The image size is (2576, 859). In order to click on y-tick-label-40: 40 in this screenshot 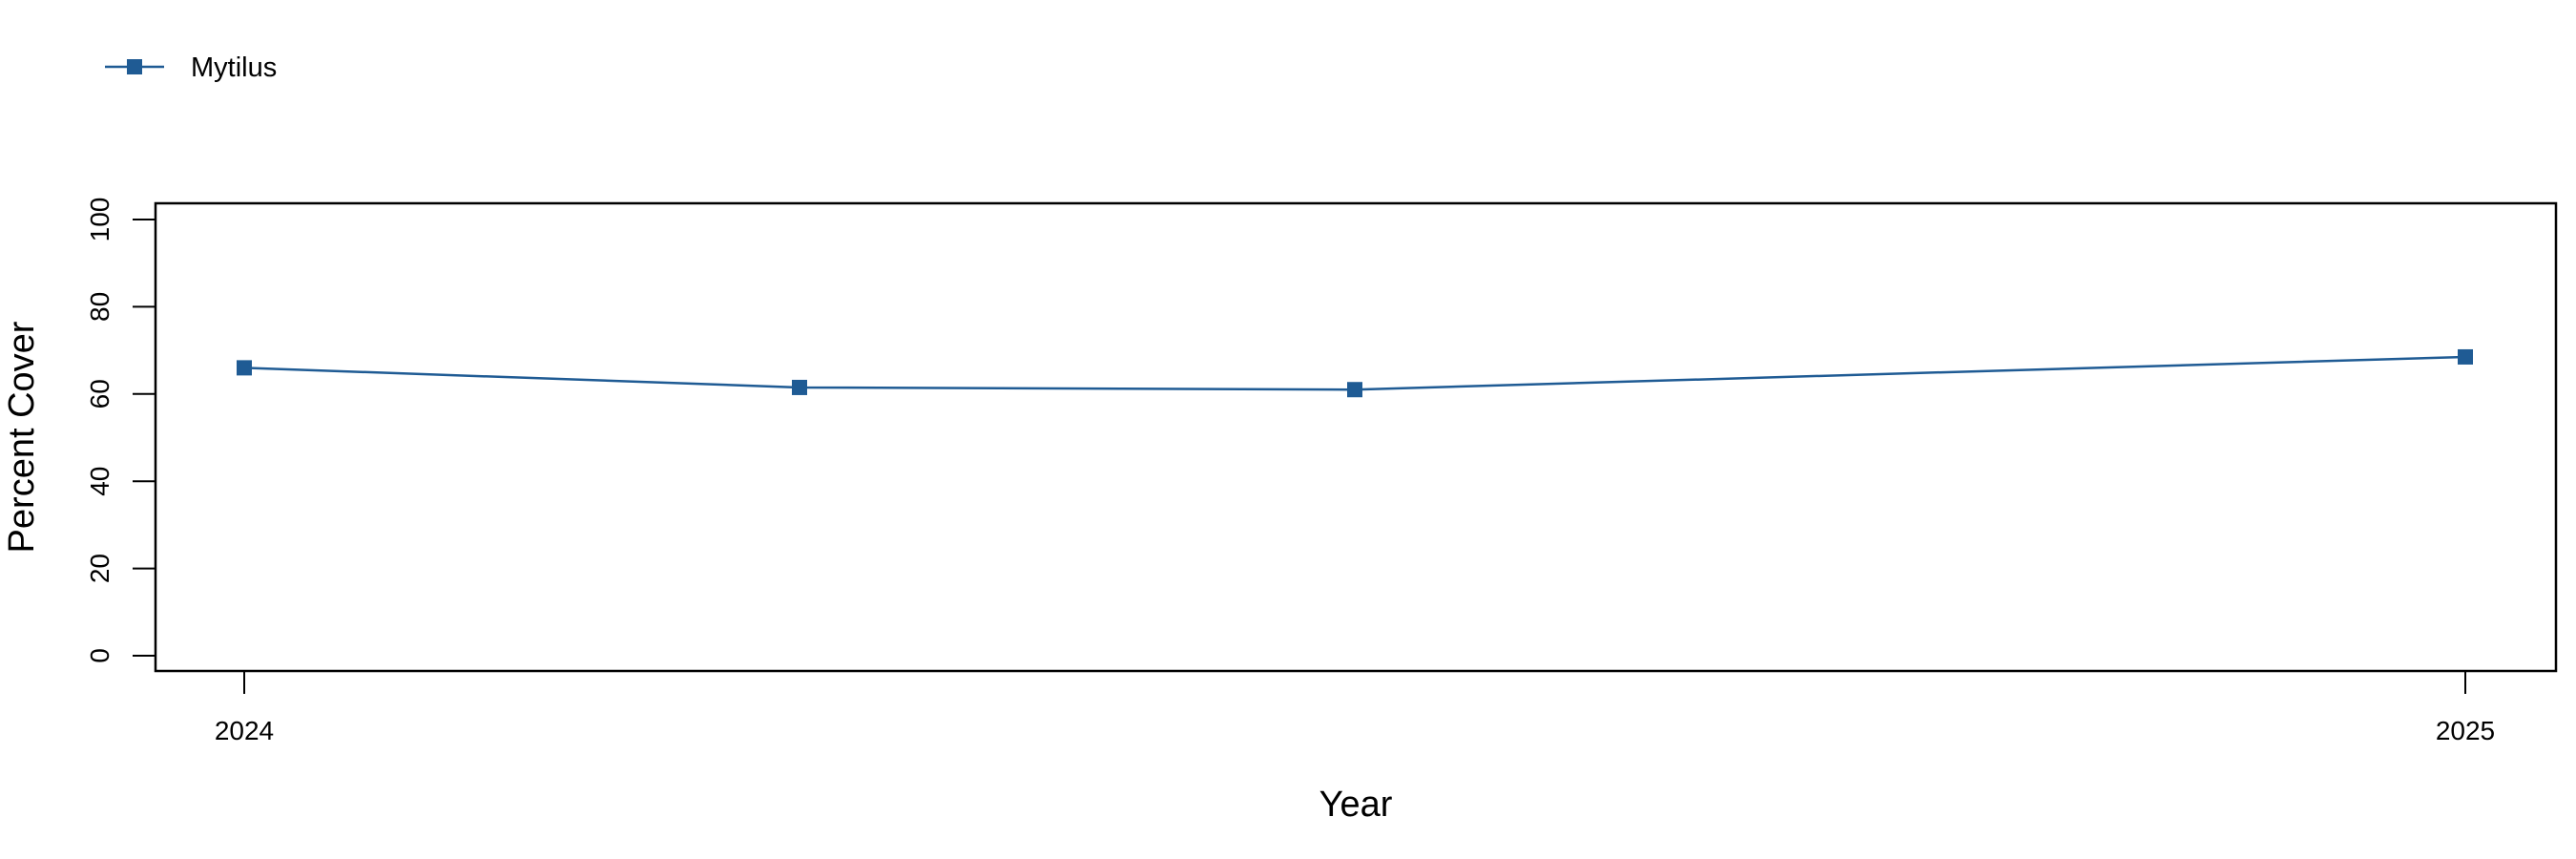, I will do `click(99, 481)`.